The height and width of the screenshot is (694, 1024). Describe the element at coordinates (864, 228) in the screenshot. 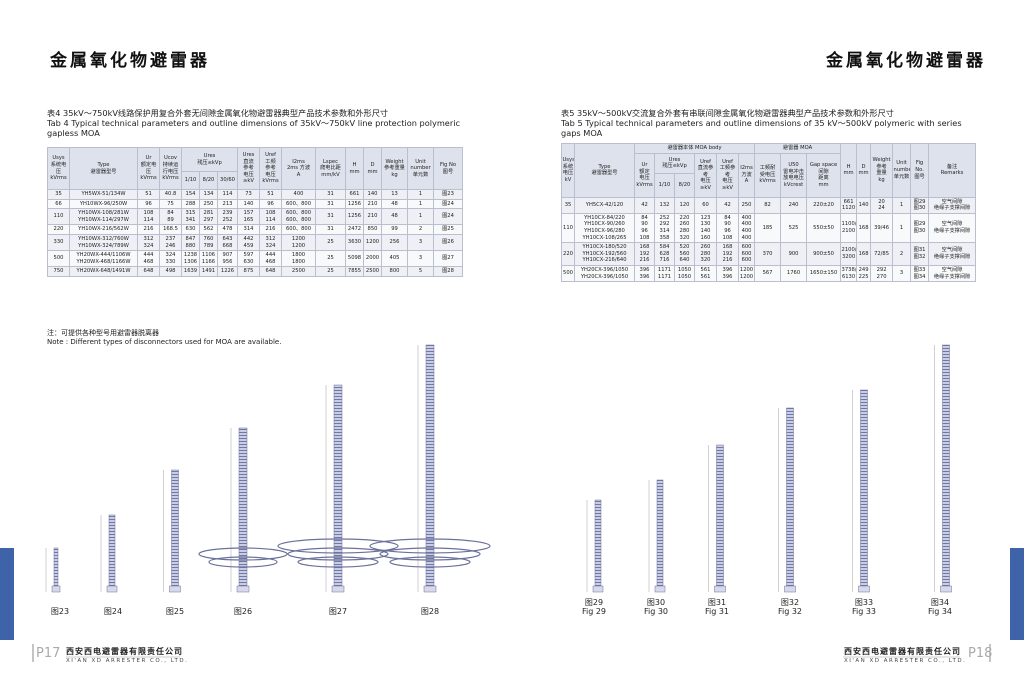

I see `table-cell: 168` at that location.